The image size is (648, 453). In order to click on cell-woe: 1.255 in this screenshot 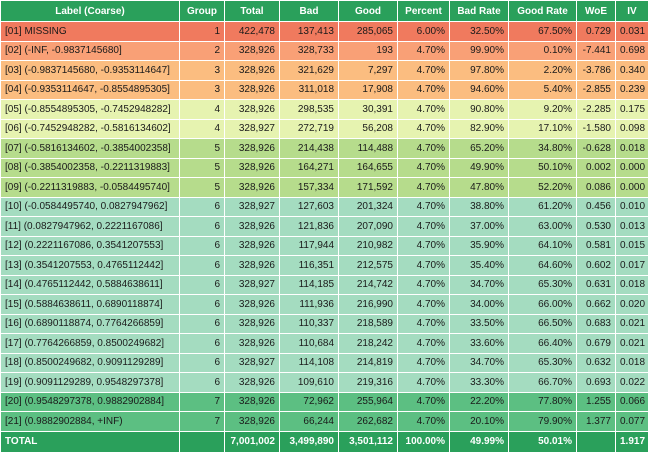, I will do `click(596, 402)`.